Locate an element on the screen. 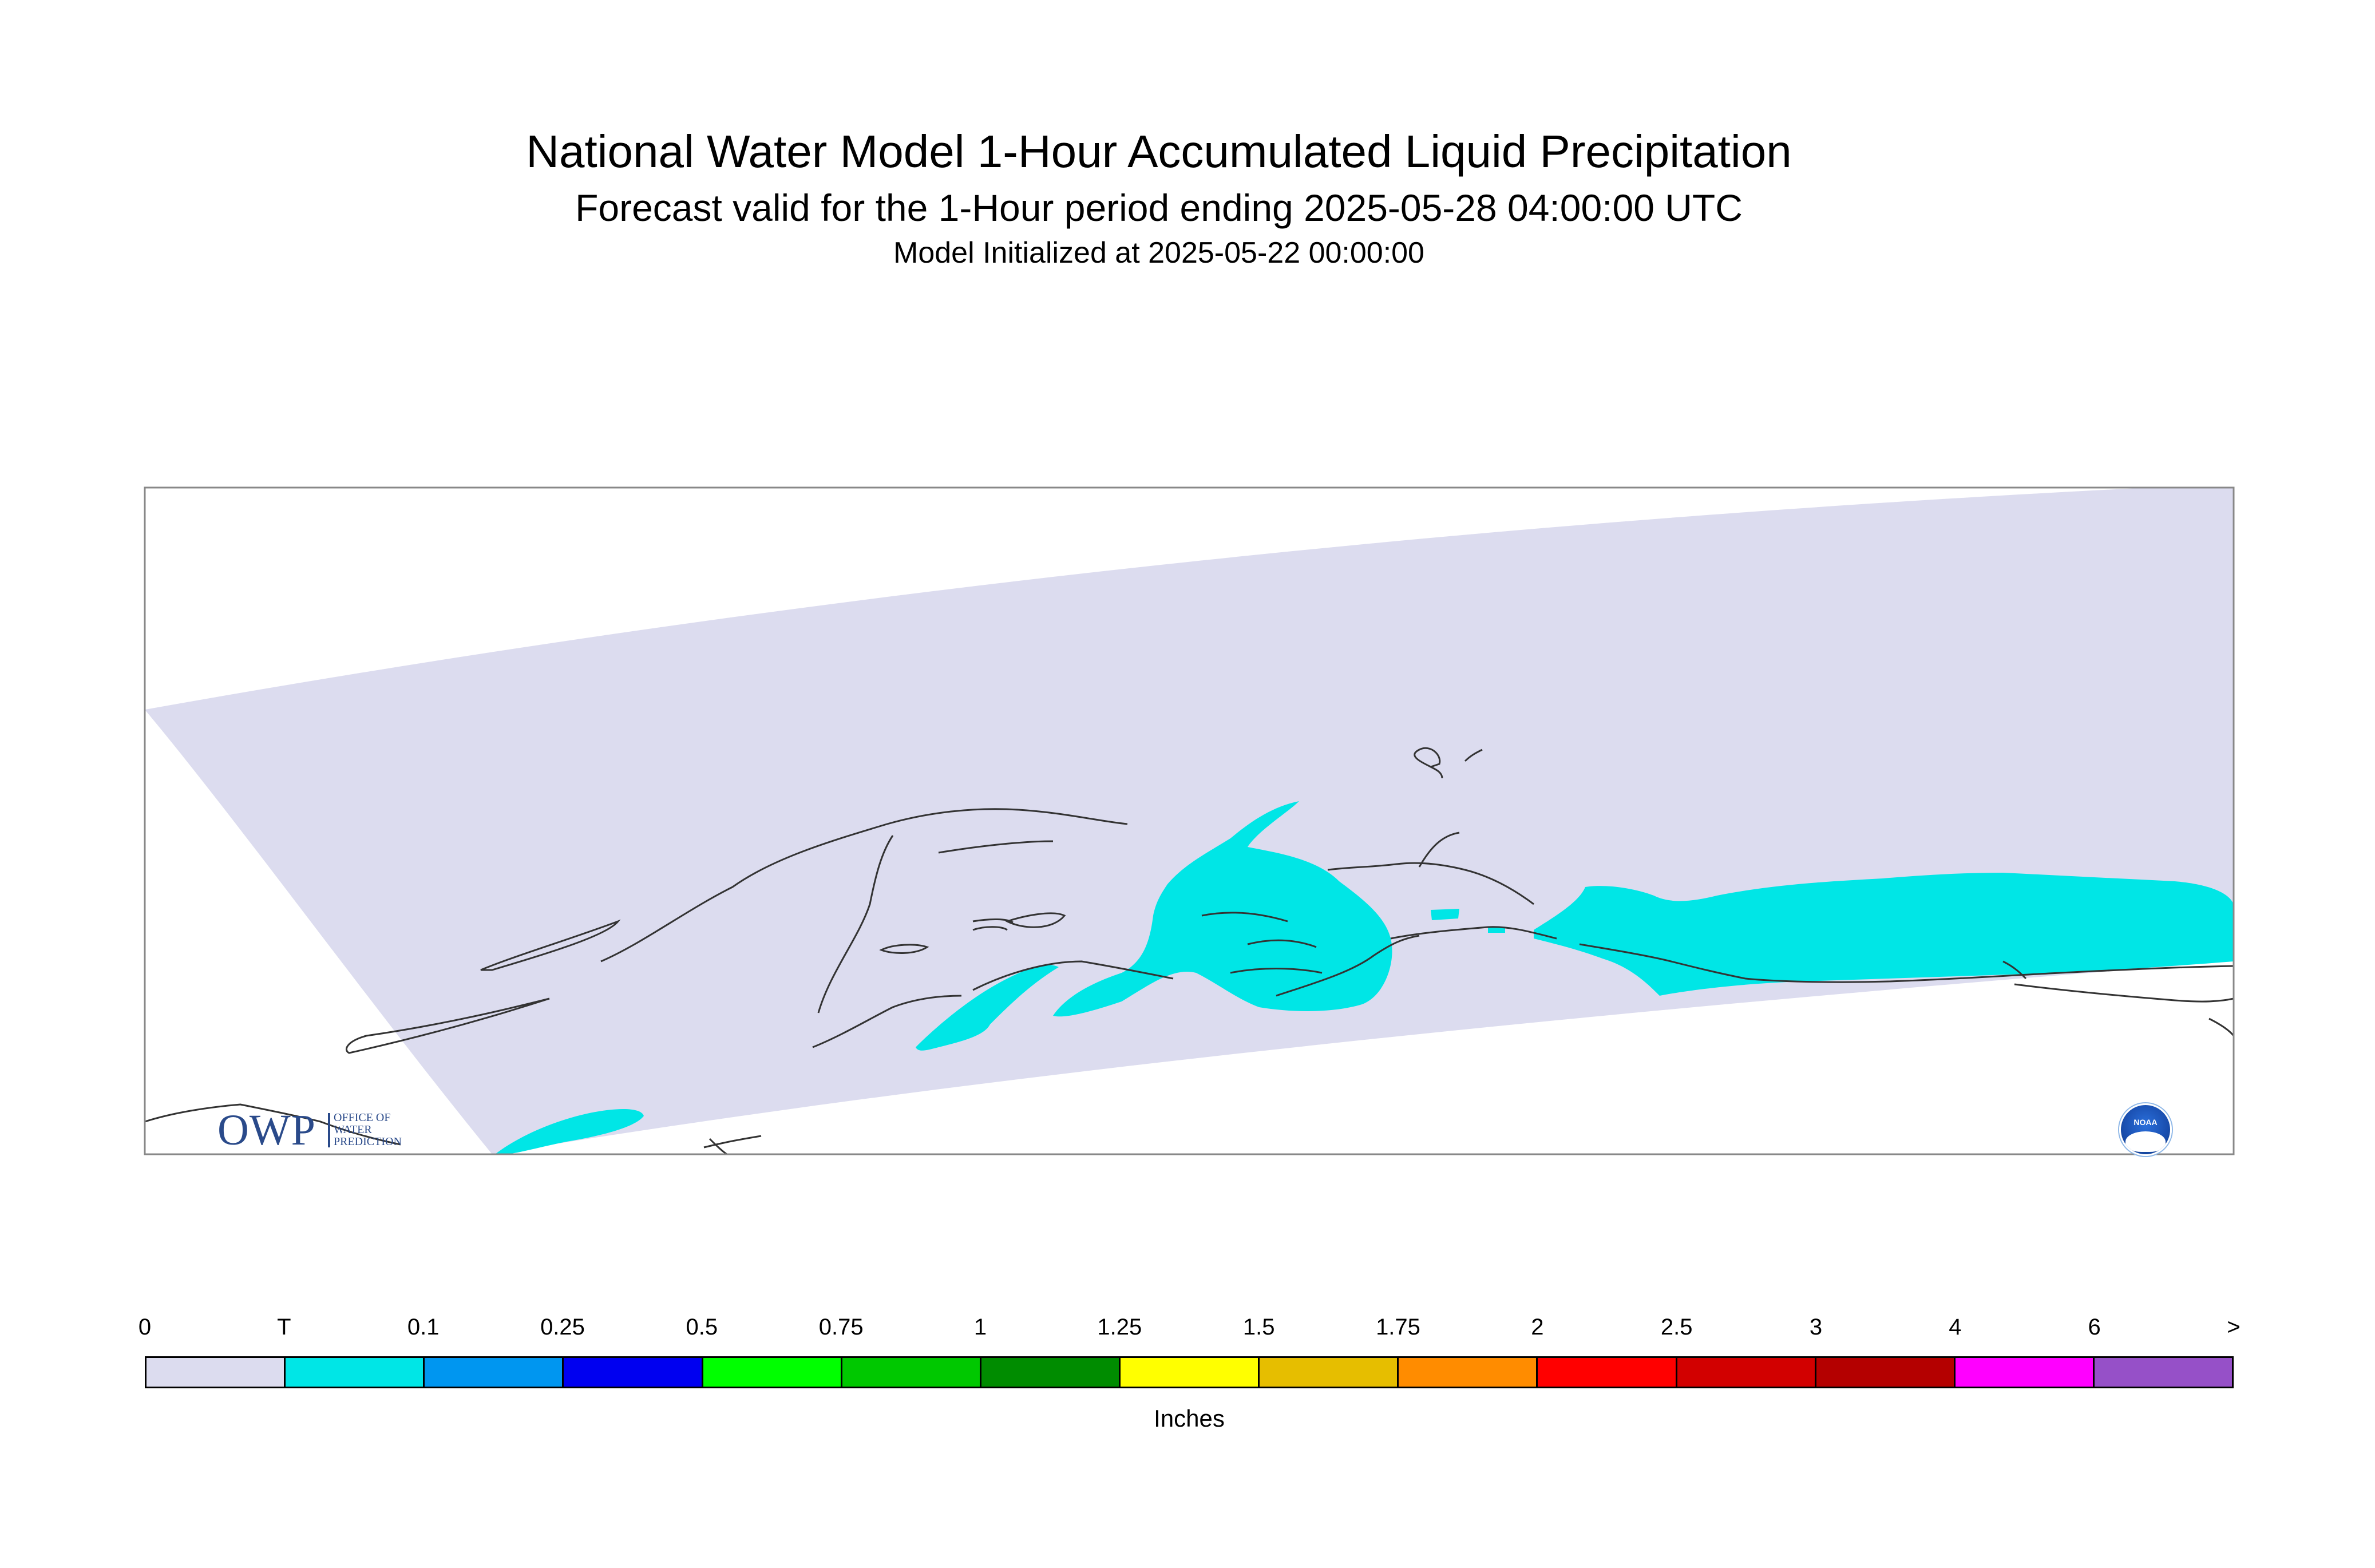  legend-tick-11: 2.5 is located at coordinates (1676, 1327).